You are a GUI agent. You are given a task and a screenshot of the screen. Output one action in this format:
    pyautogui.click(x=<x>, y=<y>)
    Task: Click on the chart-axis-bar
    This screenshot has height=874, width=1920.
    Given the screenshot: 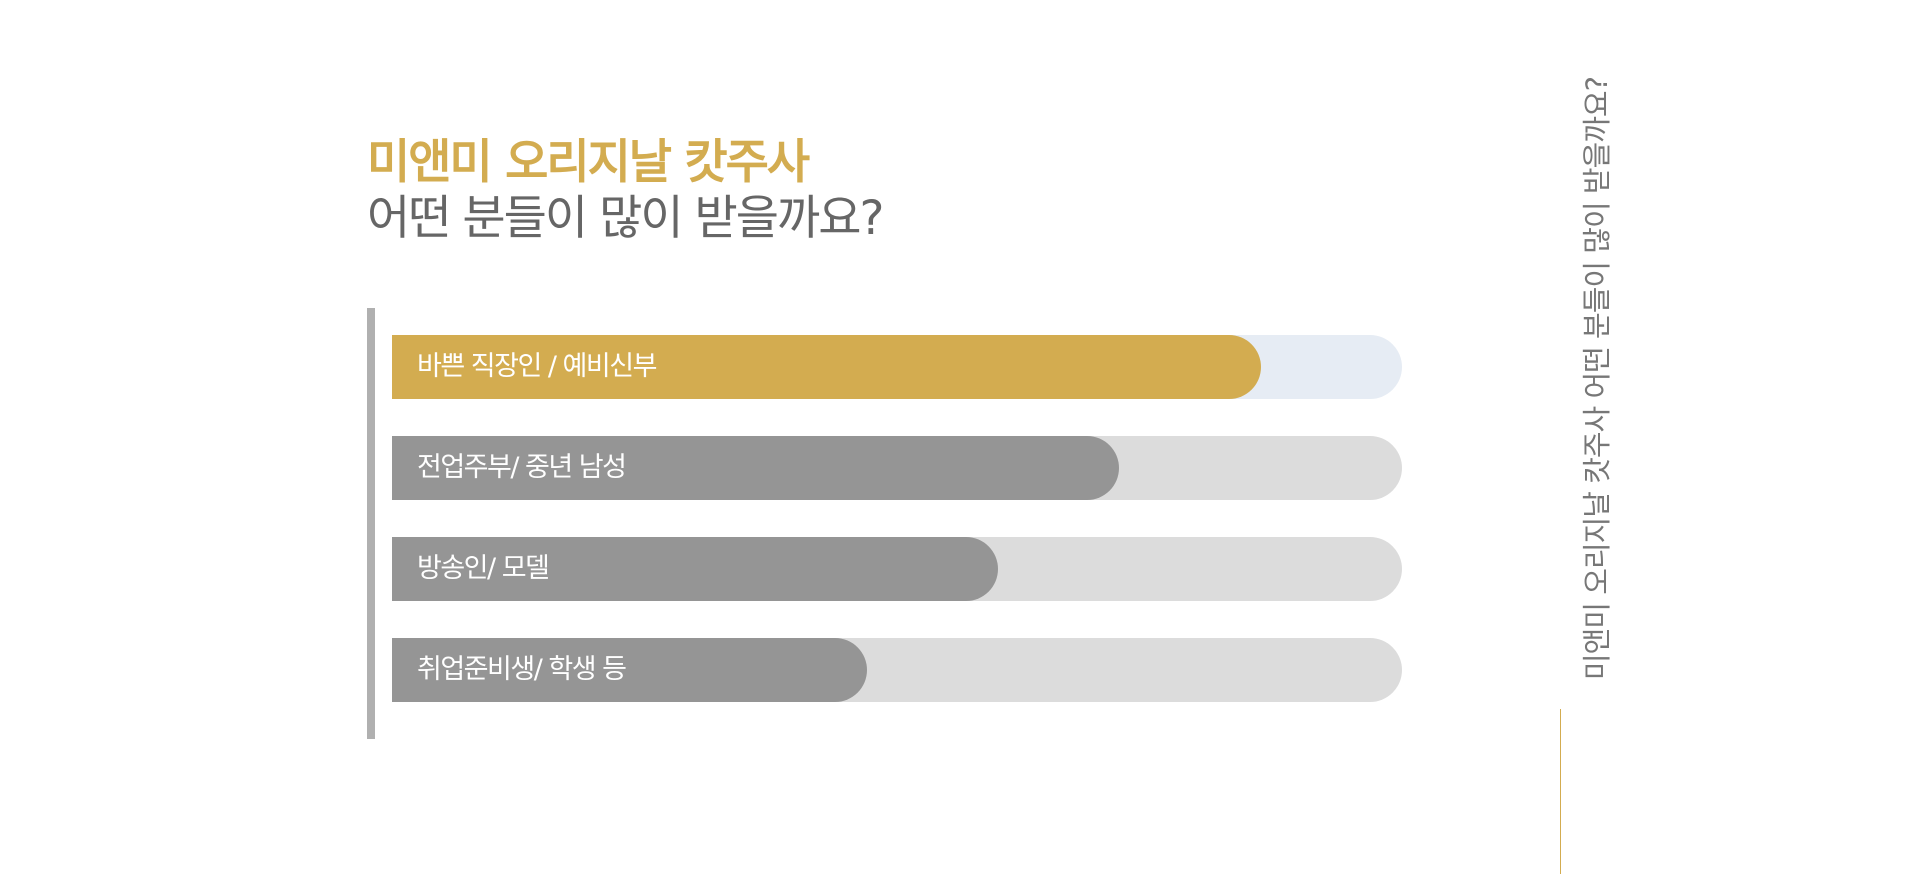 What is the action you would take?
    pyautogui.click(x=371, y=523)
    